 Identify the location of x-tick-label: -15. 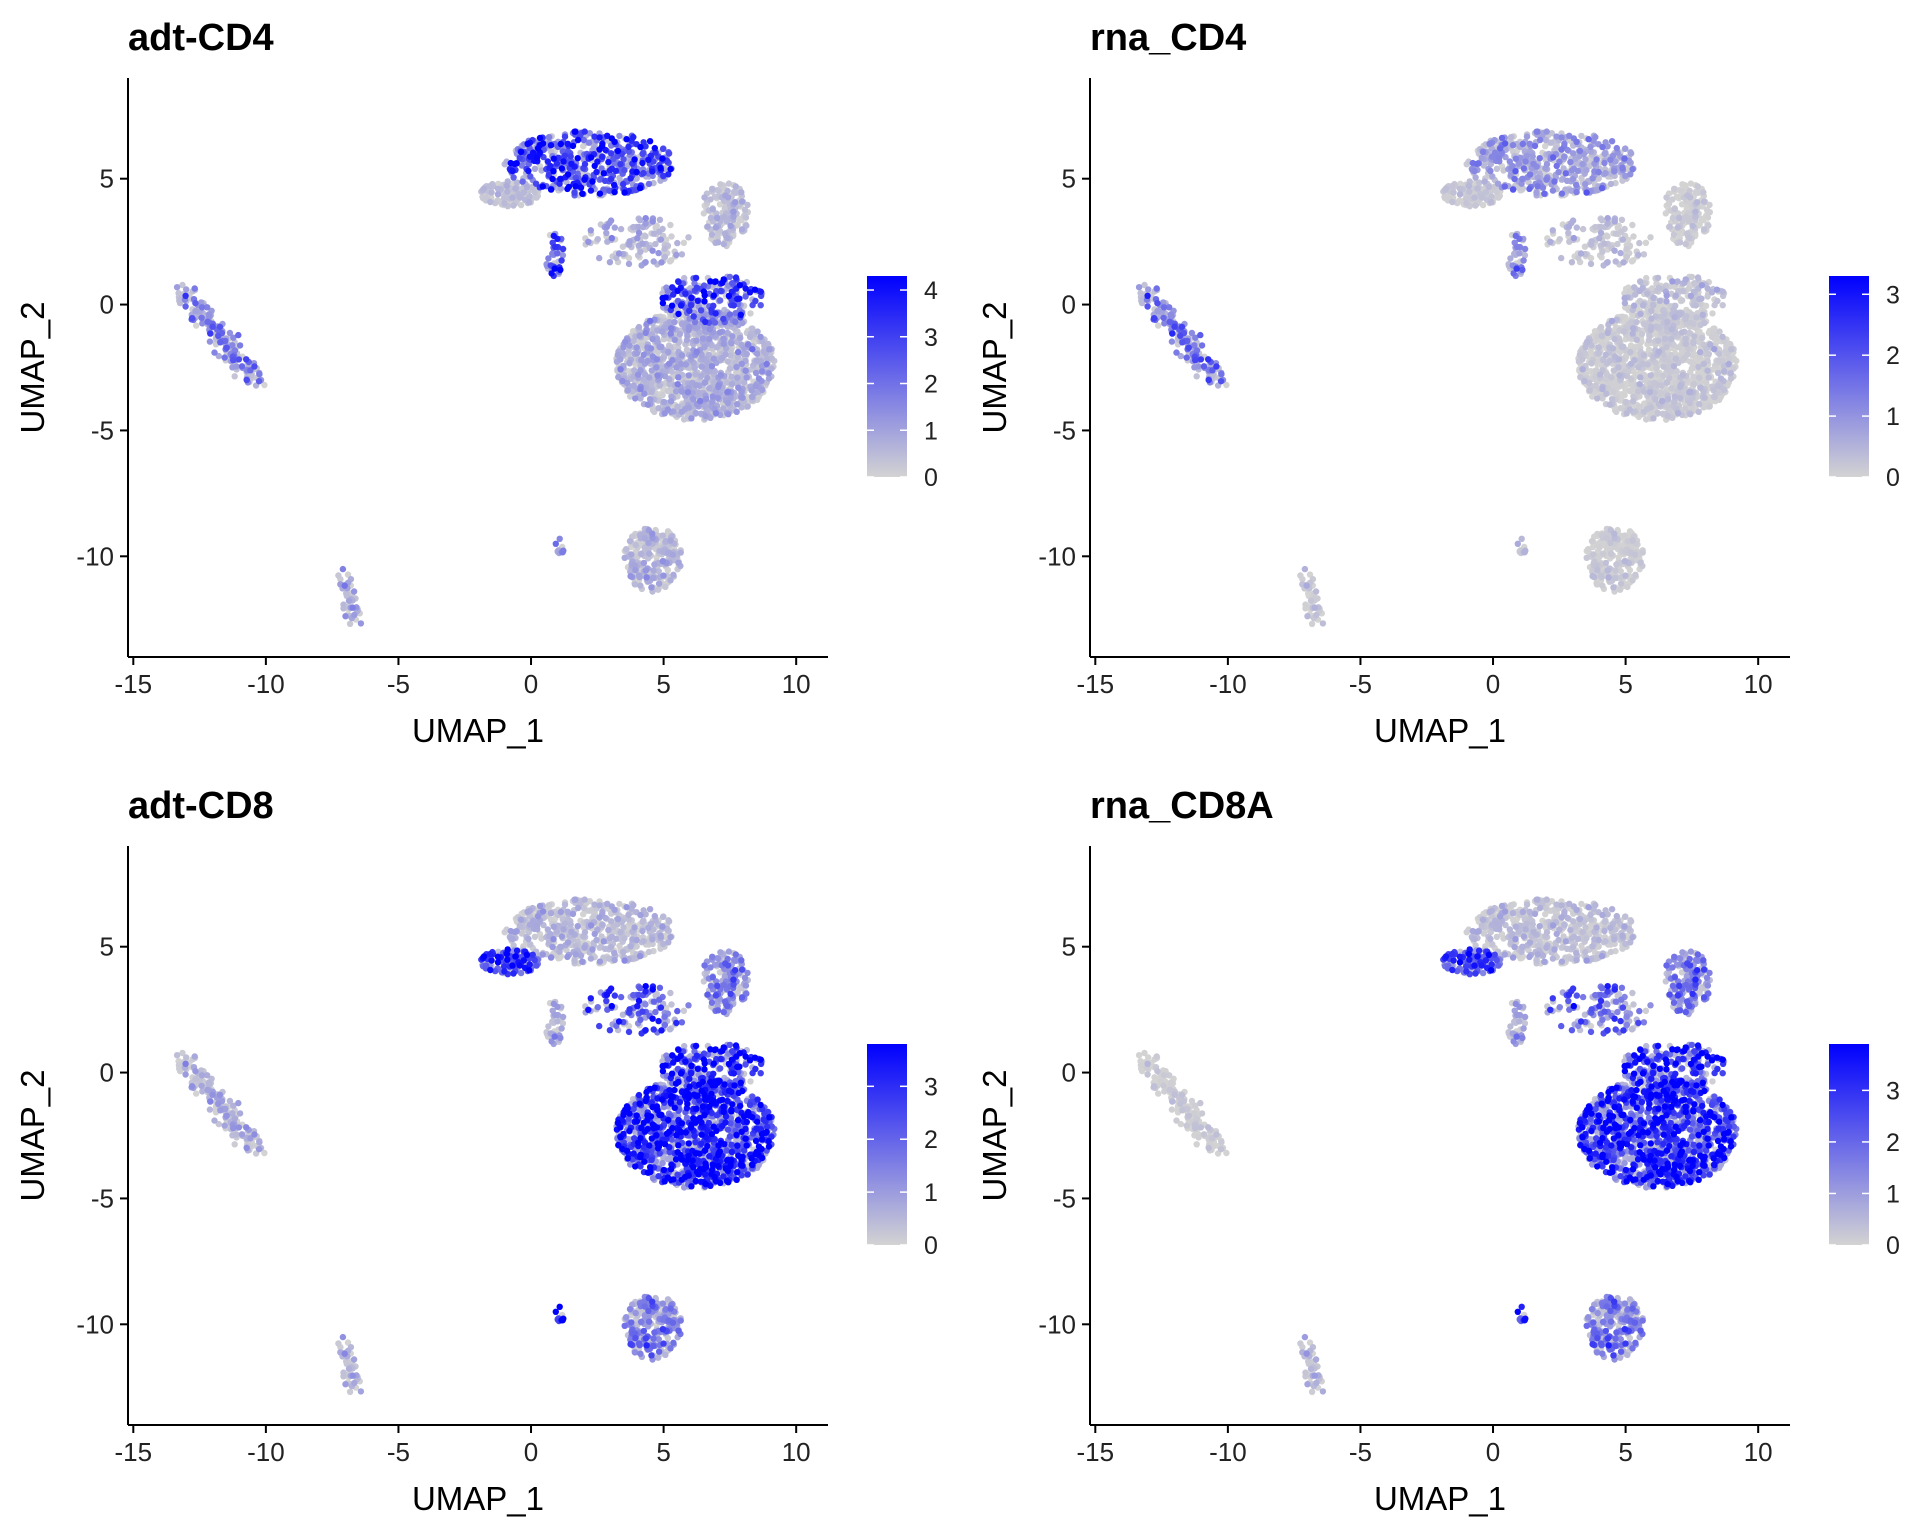
(134, 684).